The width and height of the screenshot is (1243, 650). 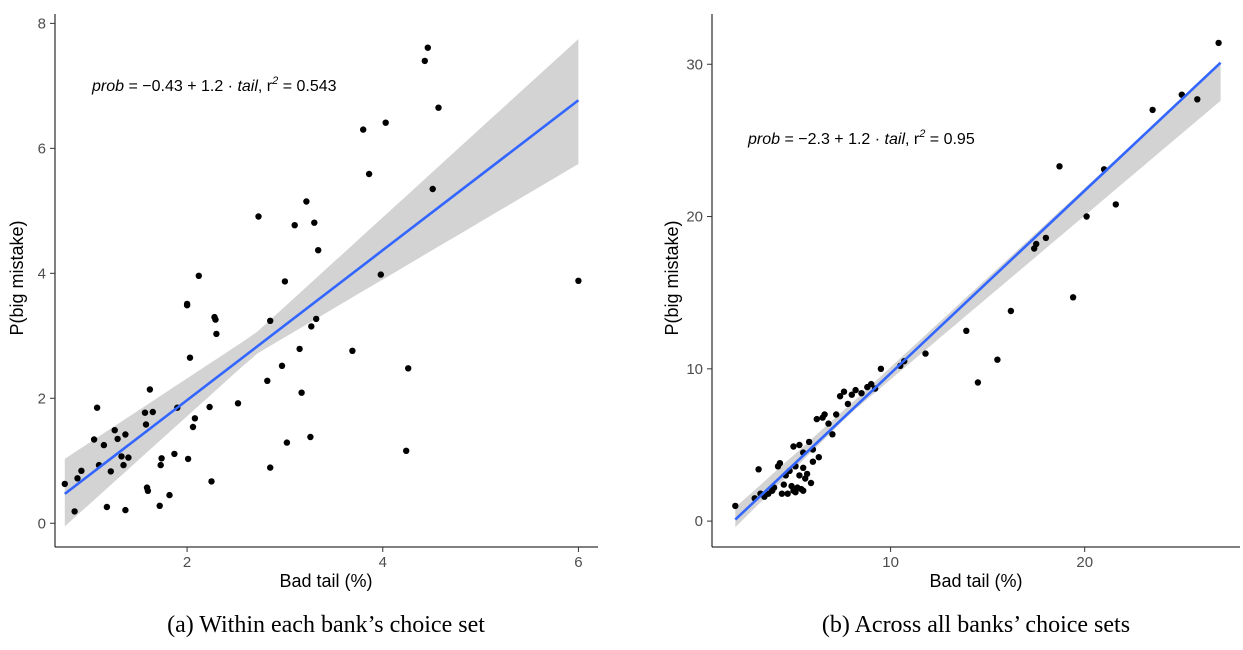 I want to click on y-tick-label: 10, so click(x=694, y=369).